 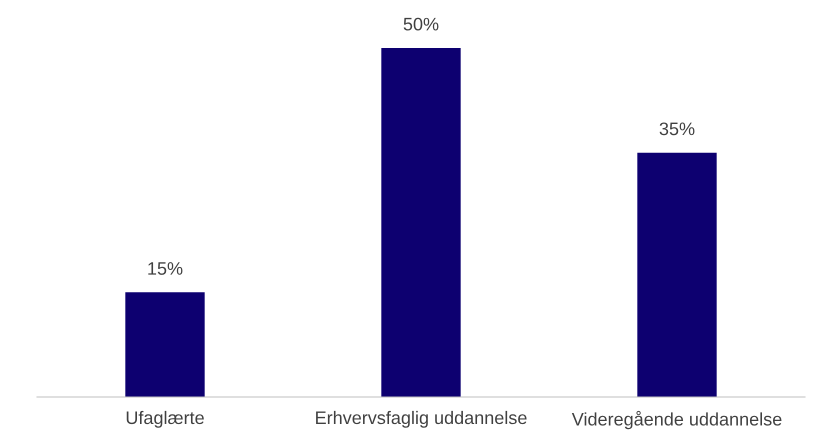 What do you see at coordinates (165, 419) in the screenshot?
I see `x-tick-label: Ufaglærte` at bounding box center [165, 419].